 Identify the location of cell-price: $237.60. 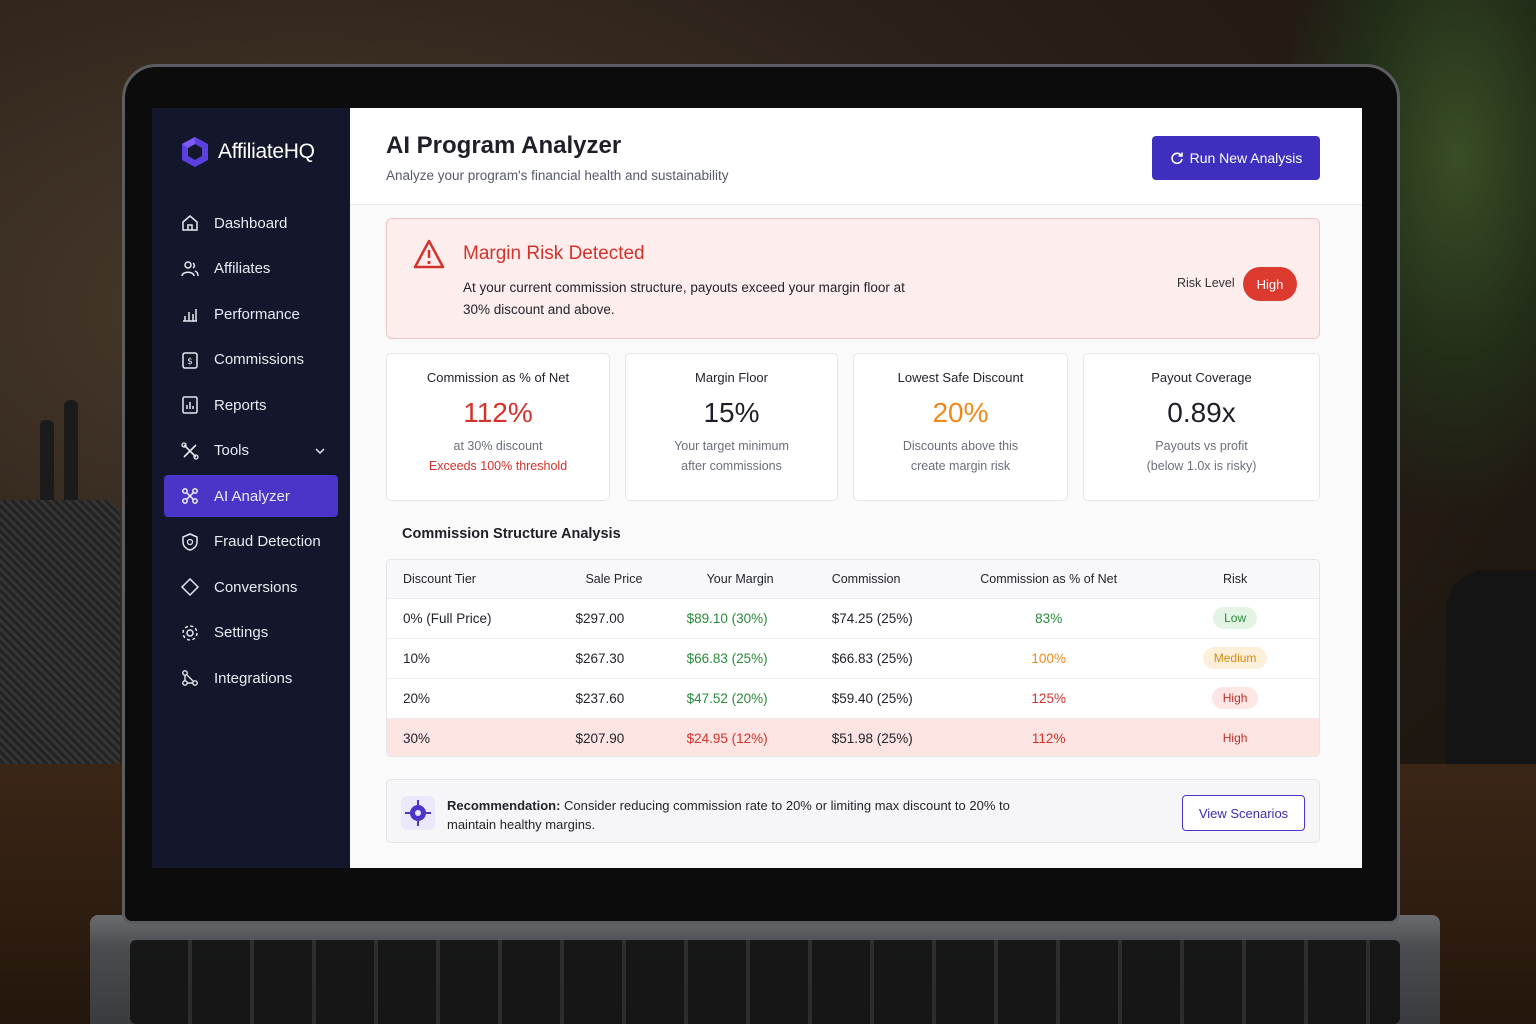
(606, 698).